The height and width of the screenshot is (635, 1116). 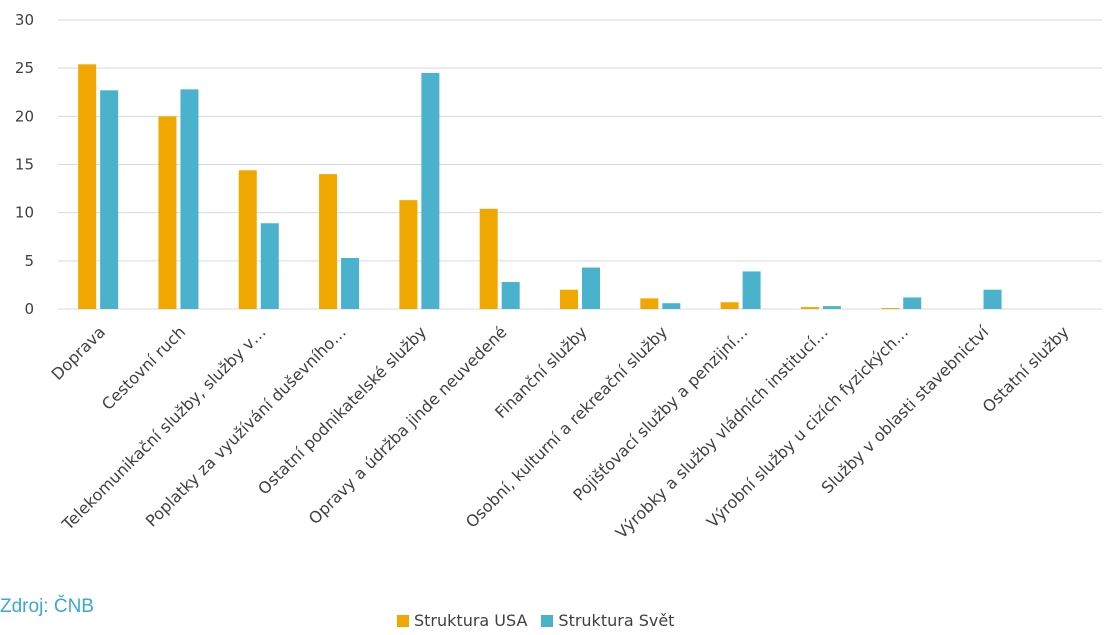 What do you see at coordinates (547, 620) in the screenshot?
I see `legend-swatch-world` at bounding box center [547, 620].